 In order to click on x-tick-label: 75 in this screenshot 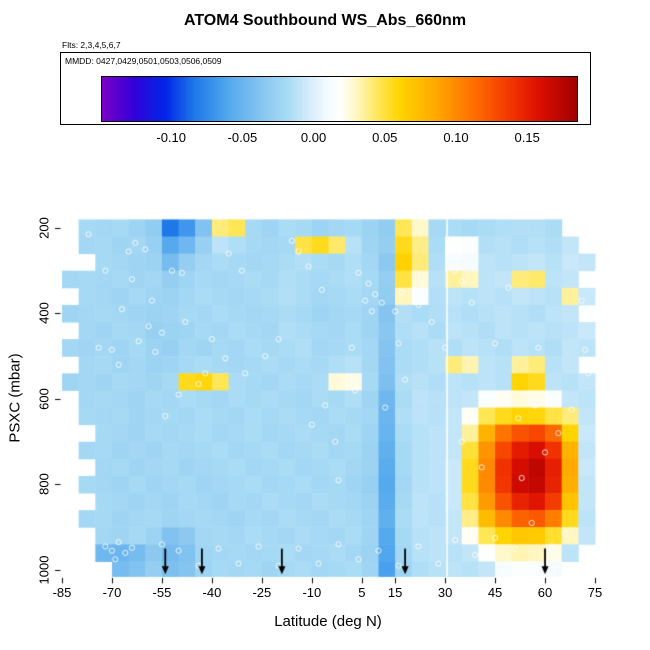, I will do `click(595, 592)`.